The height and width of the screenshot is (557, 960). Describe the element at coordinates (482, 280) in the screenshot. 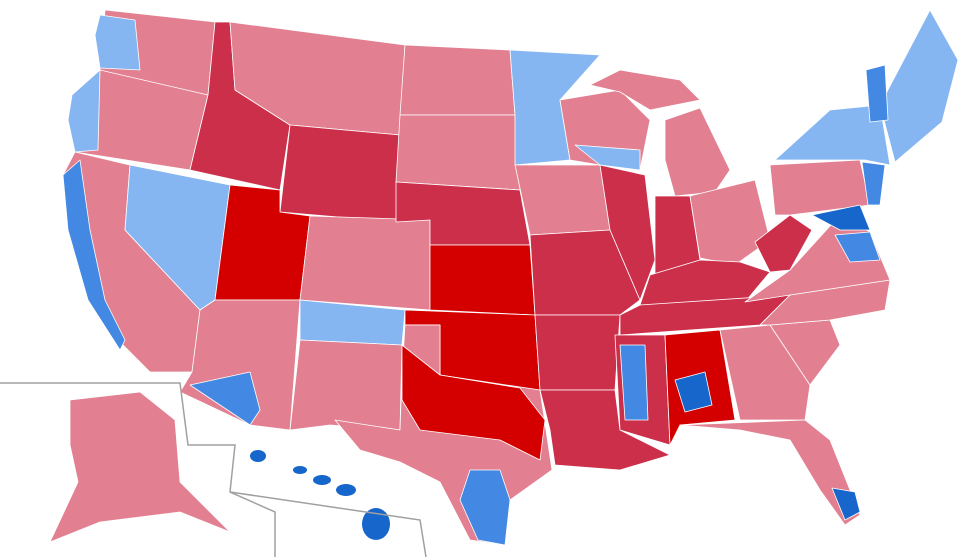

I see `region-kansas` at that location.